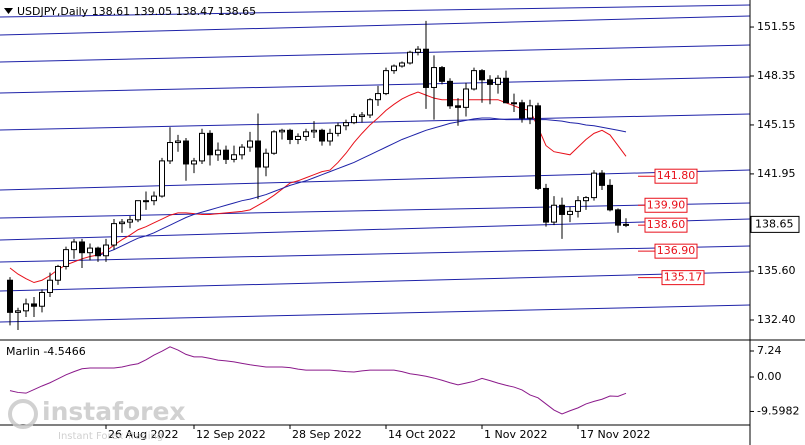  I want to click on level-label: 135.17, so click(683, 277).